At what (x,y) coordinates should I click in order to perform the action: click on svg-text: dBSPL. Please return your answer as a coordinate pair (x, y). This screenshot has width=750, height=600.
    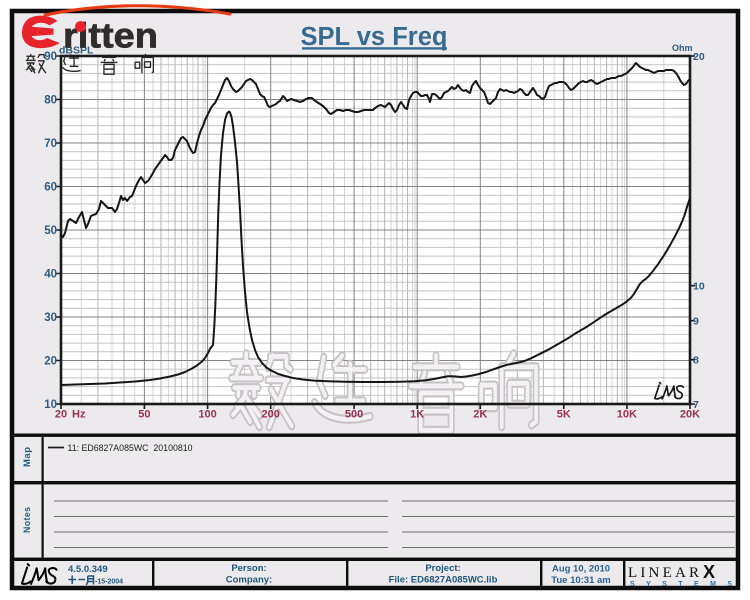
    Looking at the image, I should click on (76, 51).